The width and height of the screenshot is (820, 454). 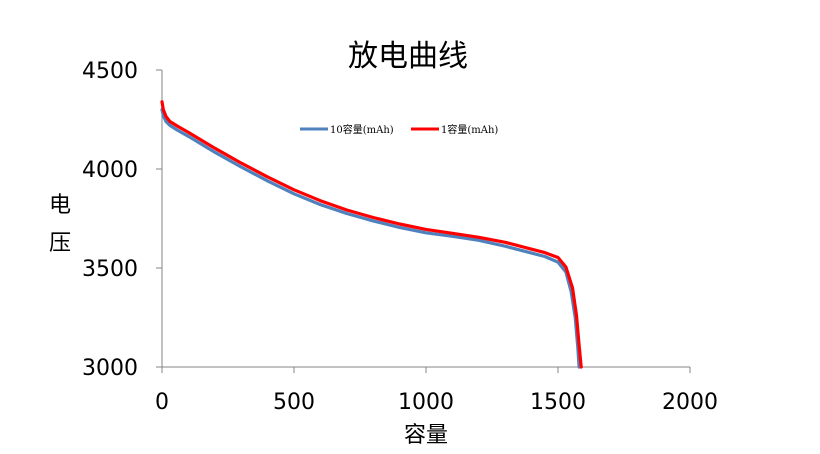 What do you see at coordinates (469, 129) in the screenshot?
I see `legend-label-1: 1容量(mAh)` at bounding box center [469, 129].